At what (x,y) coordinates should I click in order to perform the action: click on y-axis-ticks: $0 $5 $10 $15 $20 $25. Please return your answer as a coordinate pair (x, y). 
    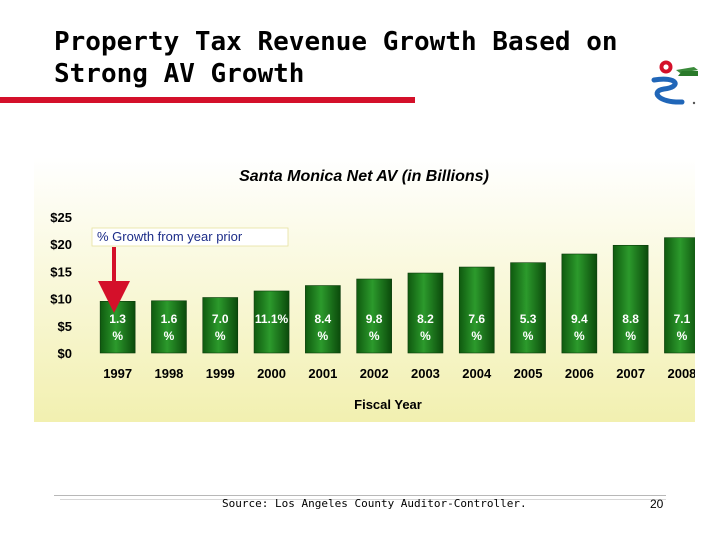
    Looking at the image, I should click on (61, 285).